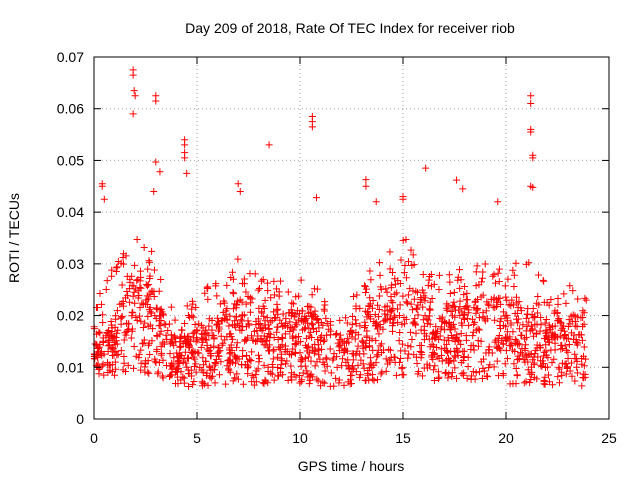  Describe the element at coordinates (70, 316) in the screenshot. I see `y-tick-label: 0.02` at that location.